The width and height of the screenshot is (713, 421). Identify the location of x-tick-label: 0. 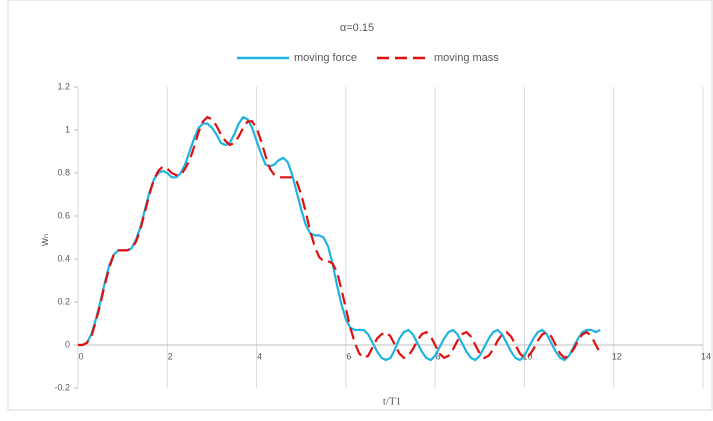
(80, 356).